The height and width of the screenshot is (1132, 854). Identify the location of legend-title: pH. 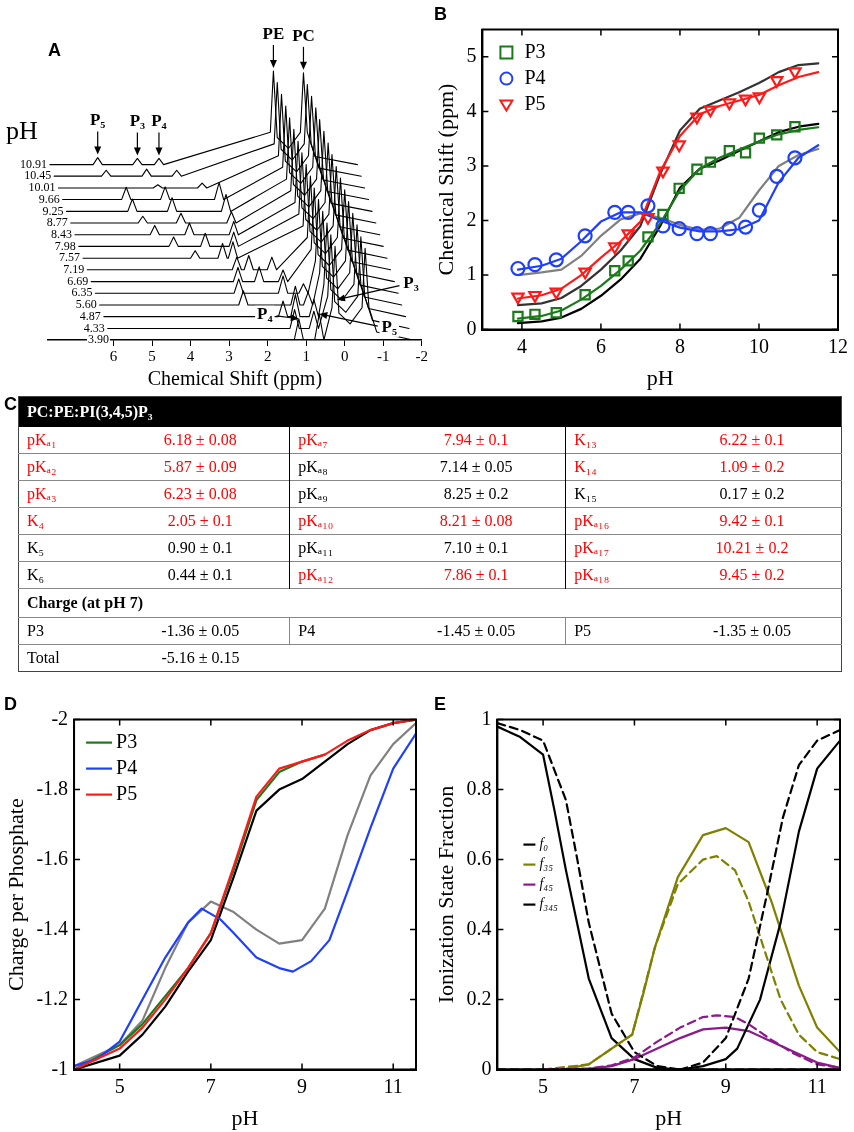
(22, 131).